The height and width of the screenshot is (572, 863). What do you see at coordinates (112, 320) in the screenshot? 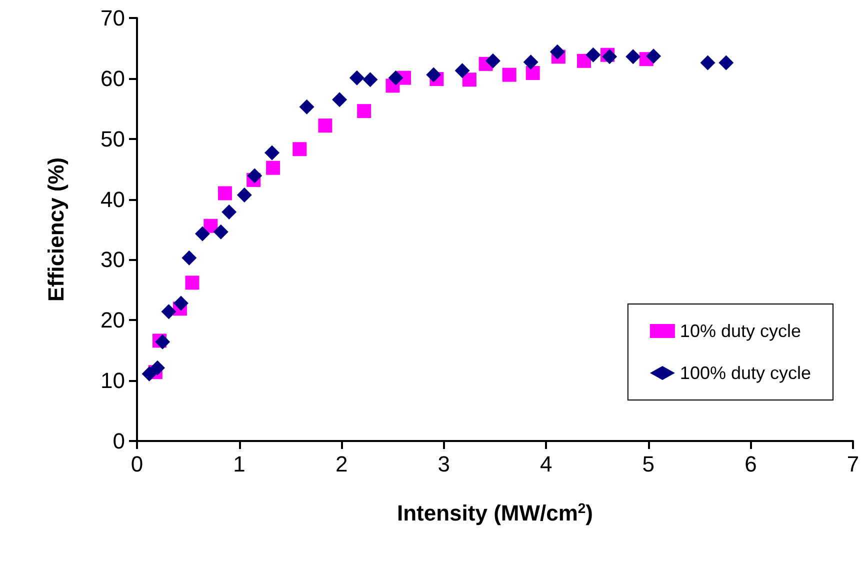
I see `y-tick-label: 20` at bounding box center [112, 320].